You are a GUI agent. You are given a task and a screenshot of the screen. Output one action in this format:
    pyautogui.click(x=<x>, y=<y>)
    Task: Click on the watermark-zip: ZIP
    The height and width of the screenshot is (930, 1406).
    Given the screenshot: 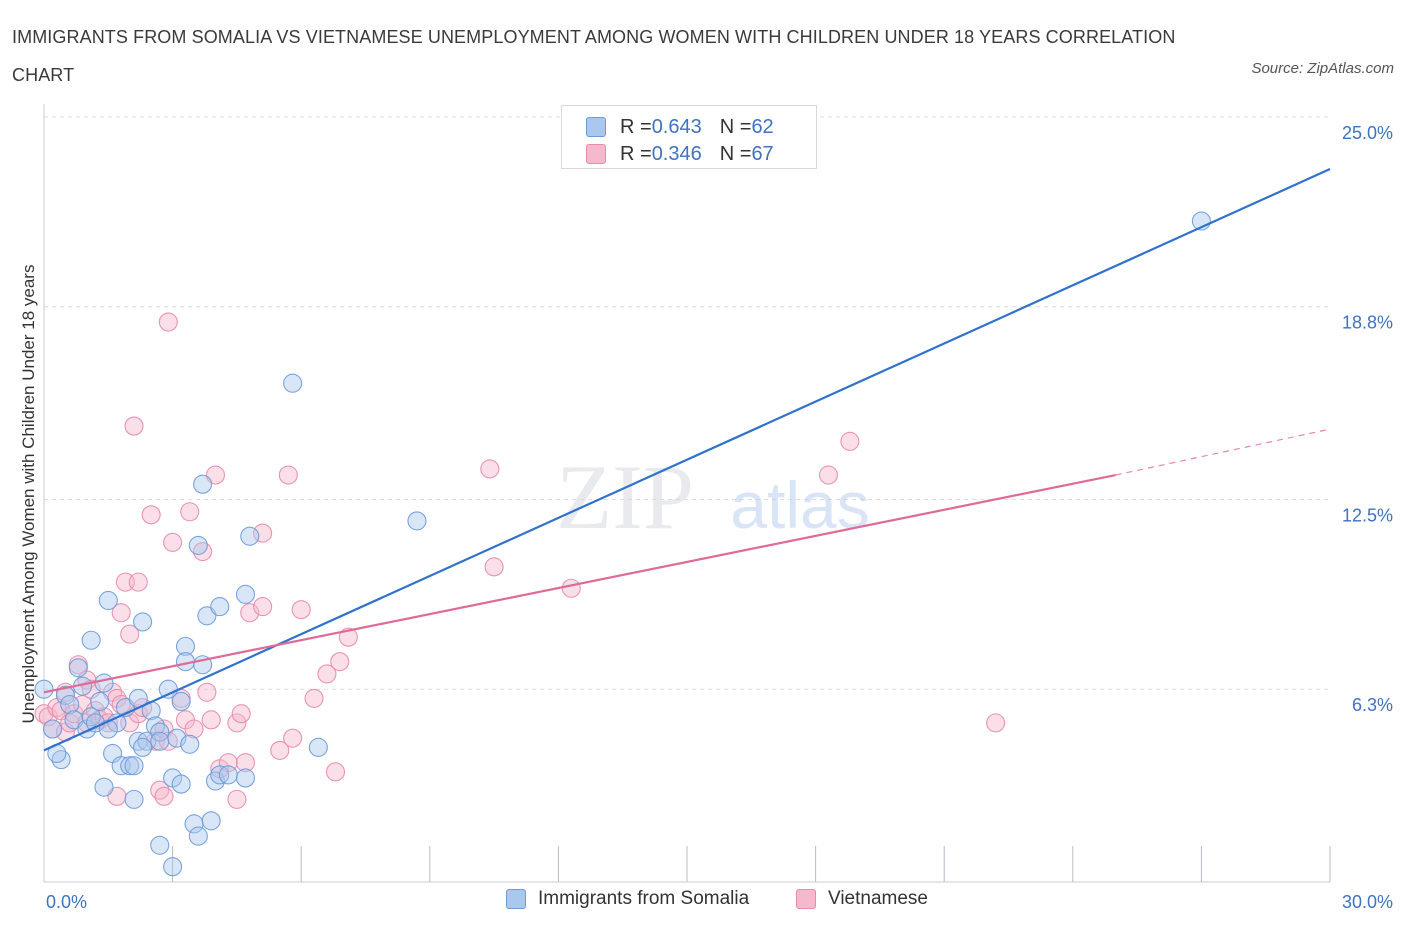 What is the action you would take?
    pyautogui.click(x=625, y=497)
    